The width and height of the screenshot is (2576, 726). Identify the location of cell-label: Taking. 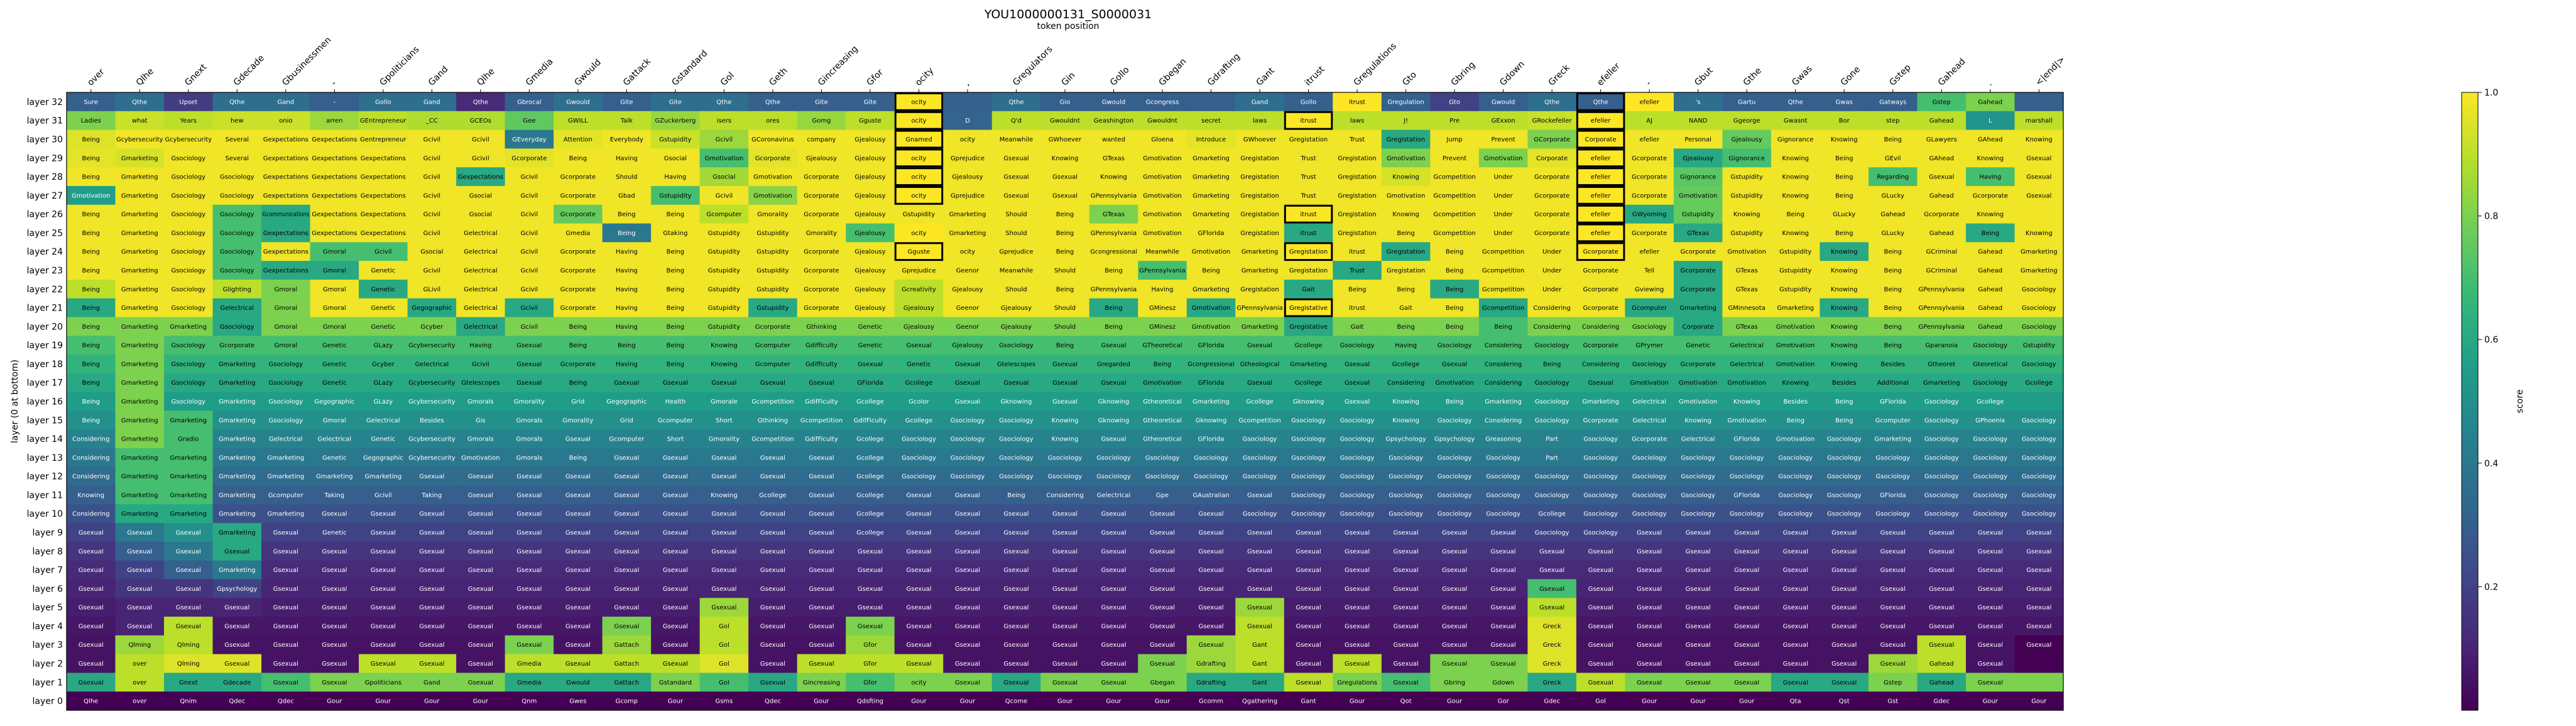
(334, 495).